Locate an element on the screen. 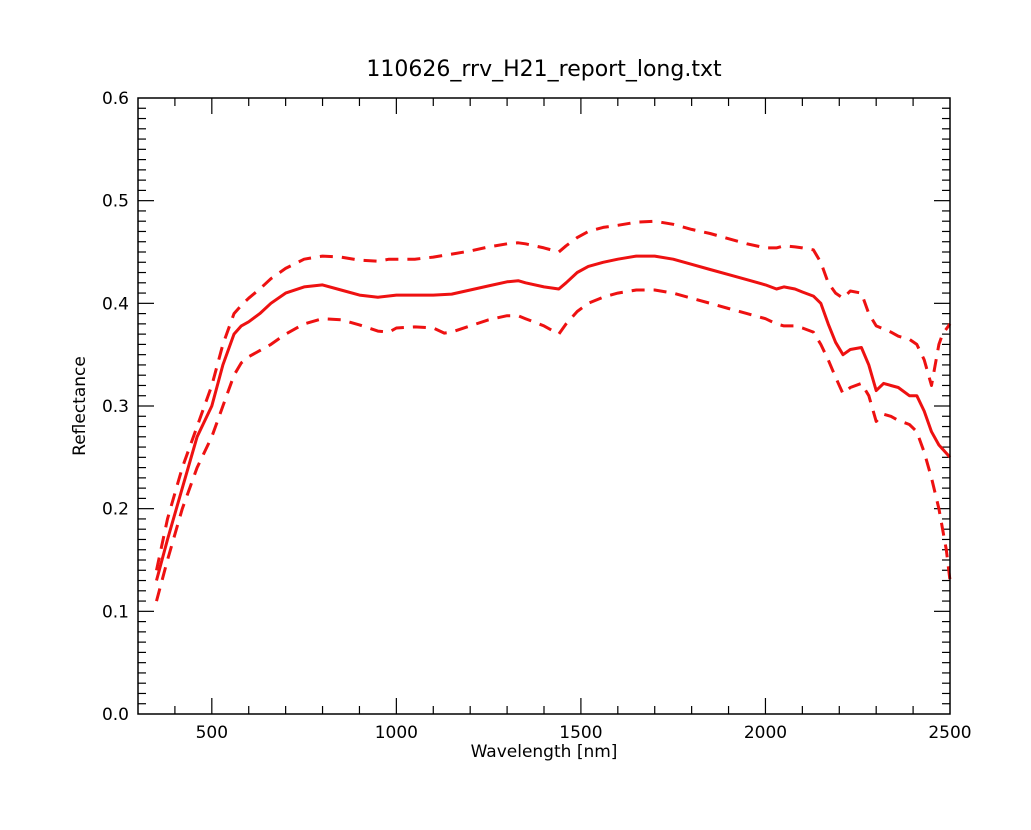 This screenshot has height=830, width=1031. y-tick-label: 0.6 is located at coordinates (115, 99).